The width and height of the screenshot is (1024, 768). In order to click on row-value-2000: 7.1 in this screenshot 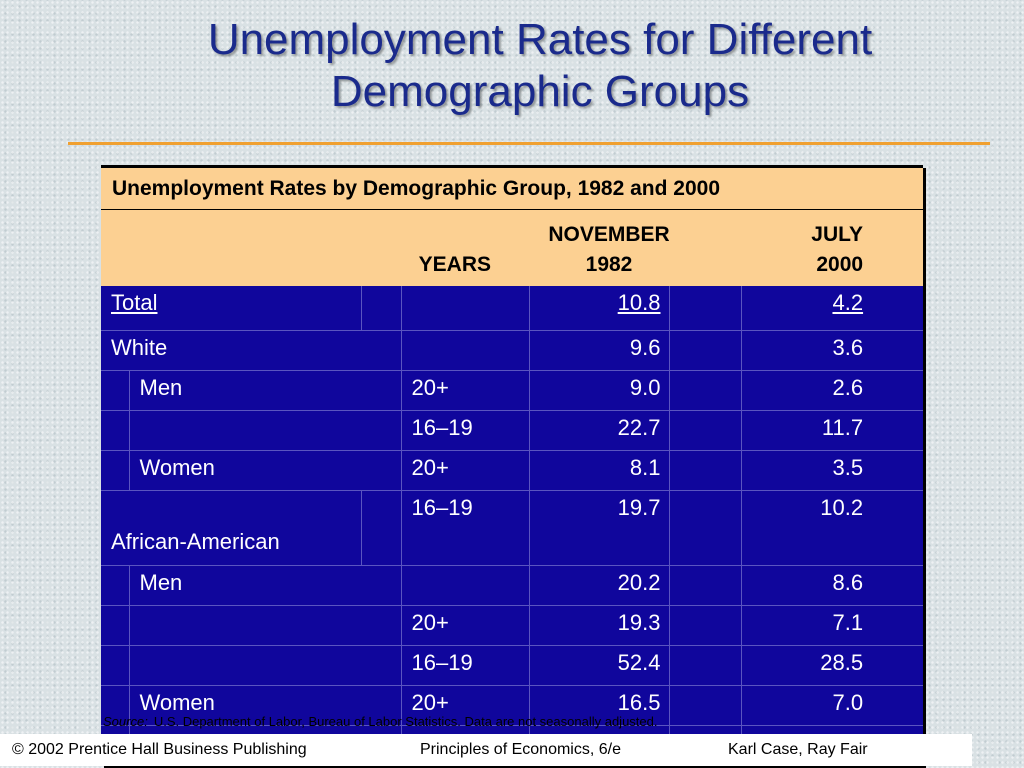, I will do `click(832, 625)`.